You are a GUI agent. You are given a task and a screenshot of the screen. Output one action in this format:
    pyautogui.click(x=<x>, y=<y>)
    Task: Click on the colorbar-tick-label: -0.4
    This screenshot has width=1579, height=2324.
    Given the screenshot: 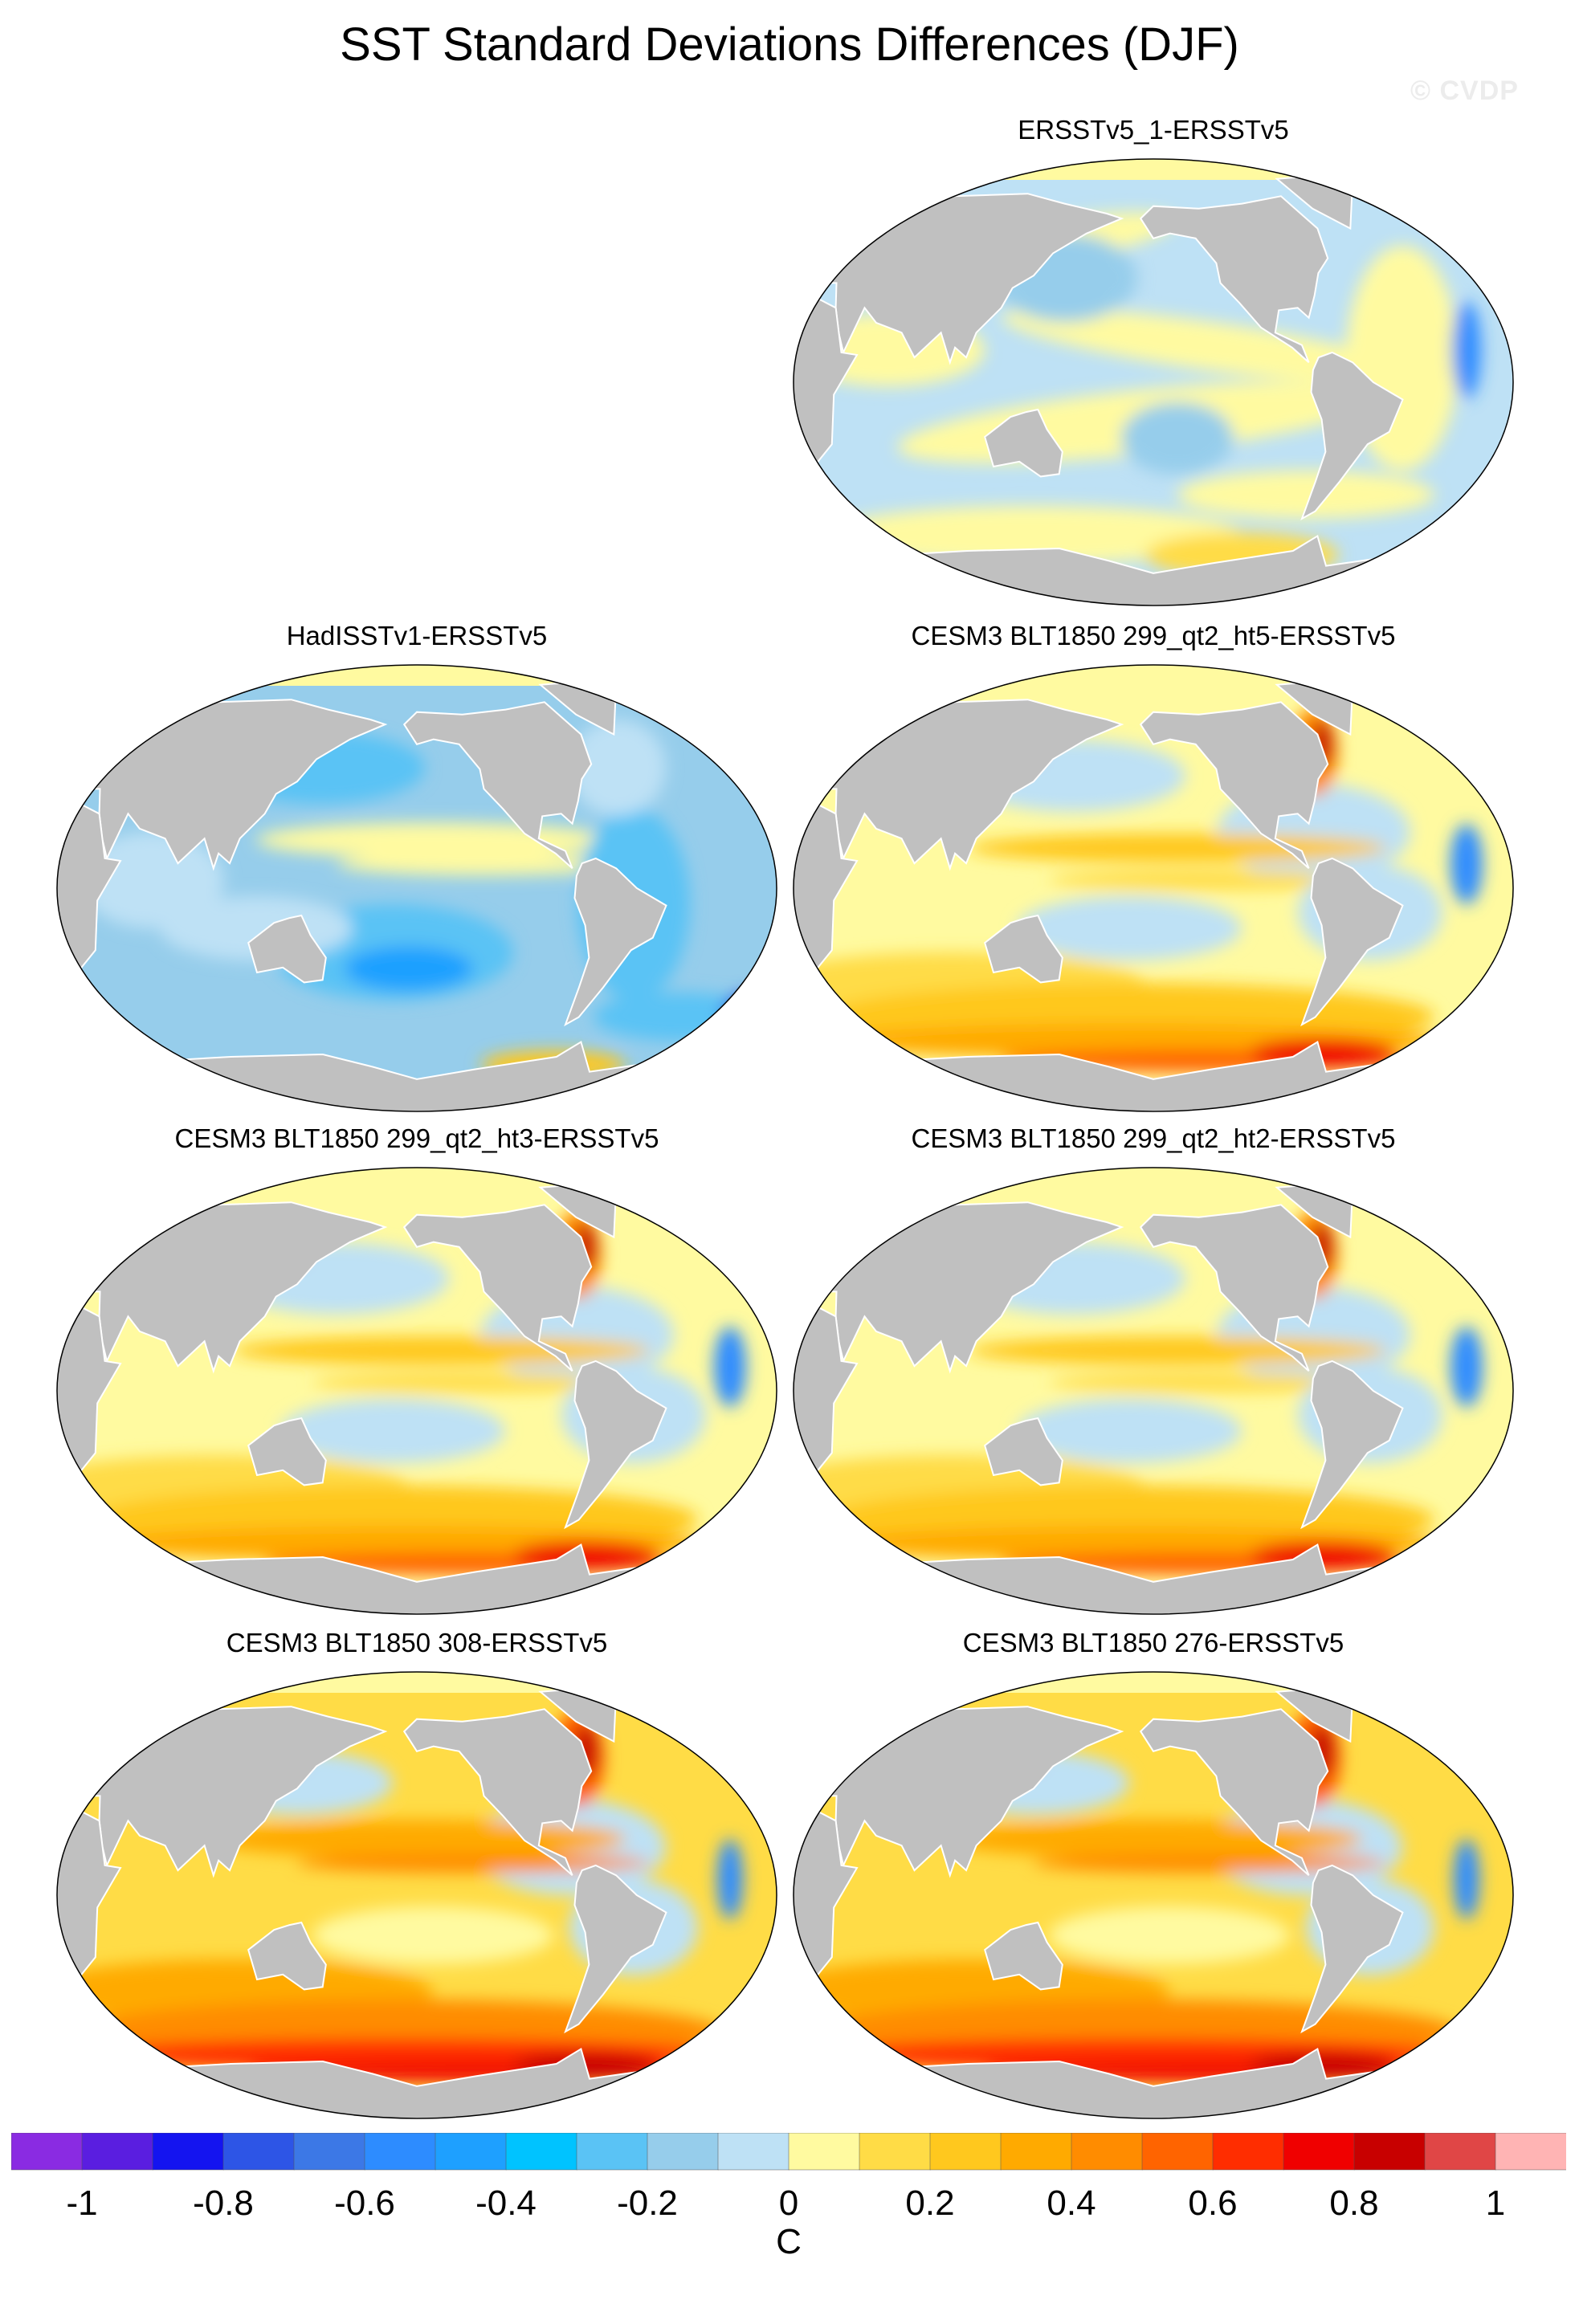 What is the action you would take?
    pyautogui.click(x=506, y=2203)
    